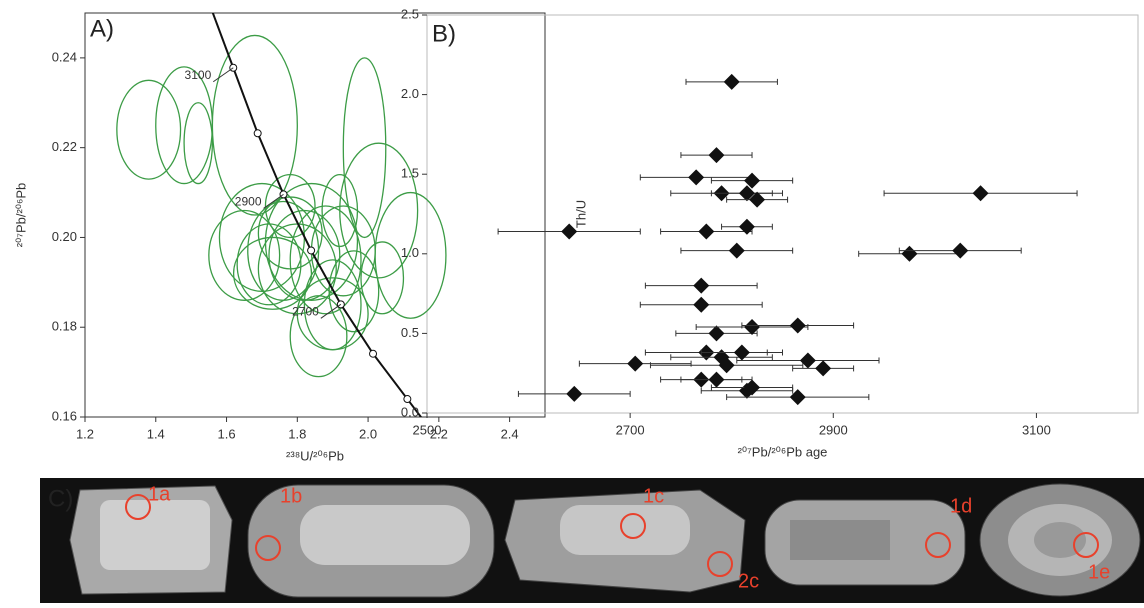  What do you see at coordinates (510, 433) in the screenshot?
I see `x-tick-label: 2.4` at bounding box center [510, 433].